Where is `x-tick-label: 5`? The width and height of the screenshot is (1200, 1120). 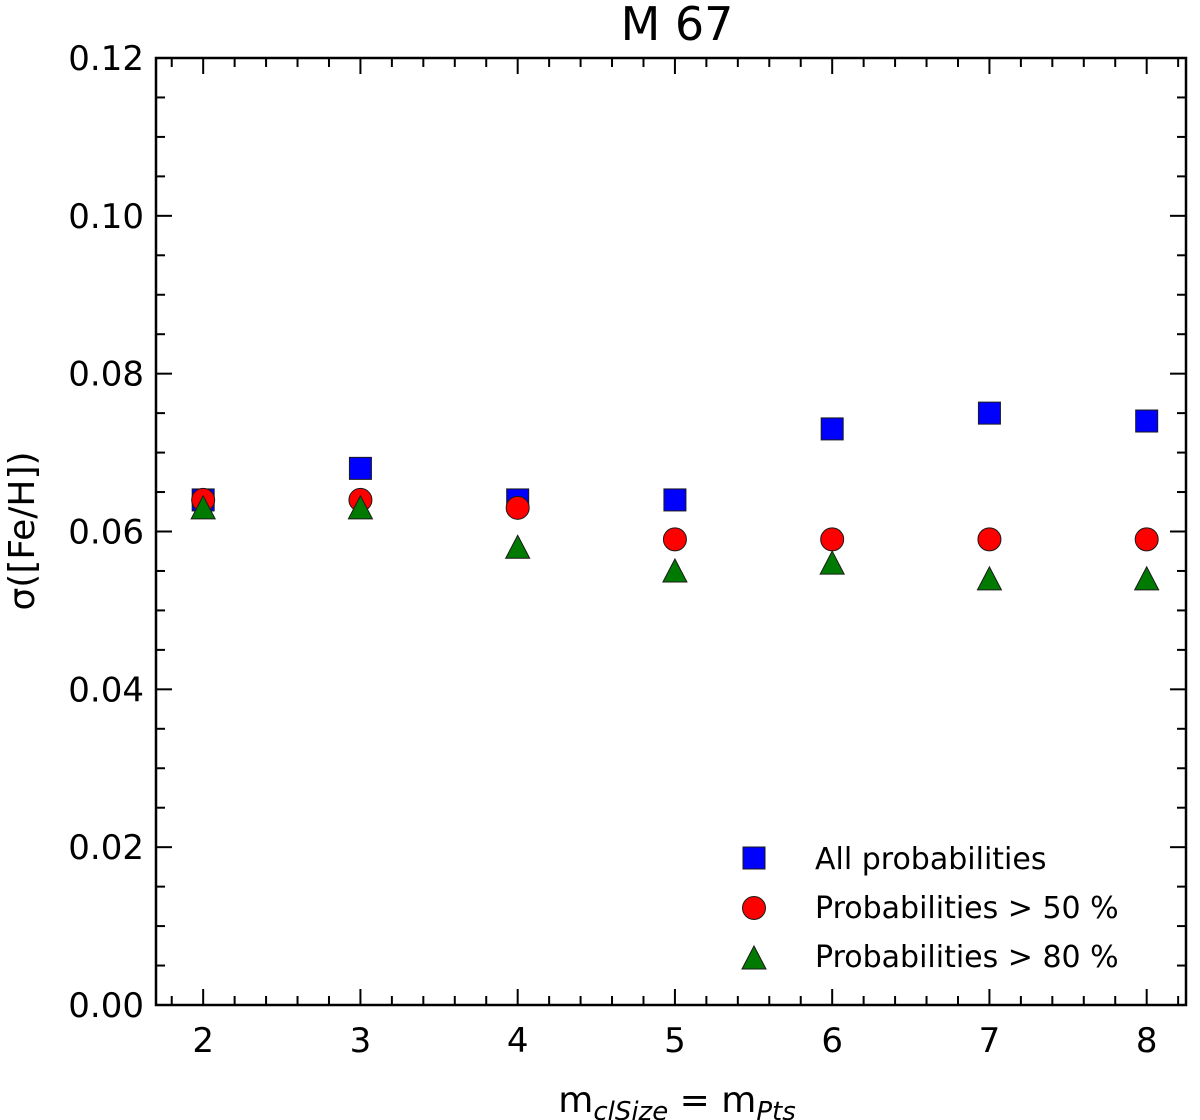
x-tick-label: 5 is located at coordinates (675, 1041).